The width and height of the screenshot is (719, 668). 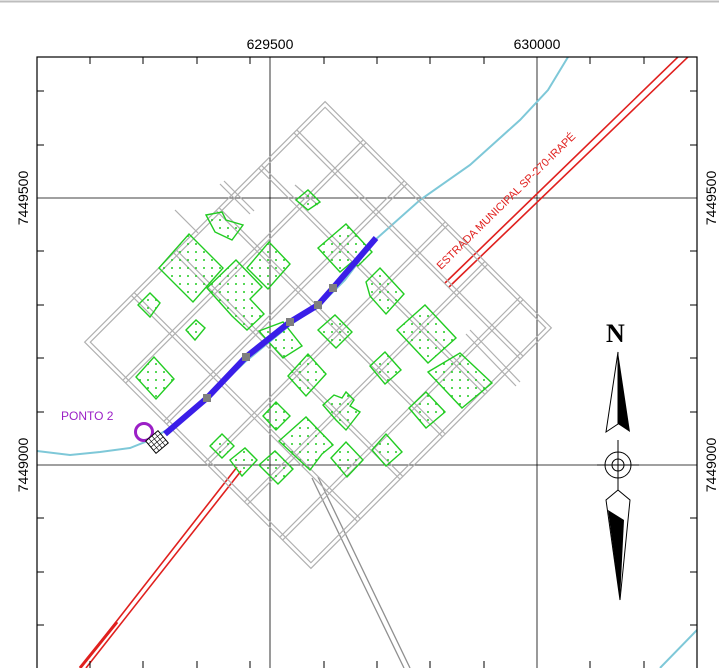 I want to click on point-label: PONTO 2, so click(x=87, y=416).